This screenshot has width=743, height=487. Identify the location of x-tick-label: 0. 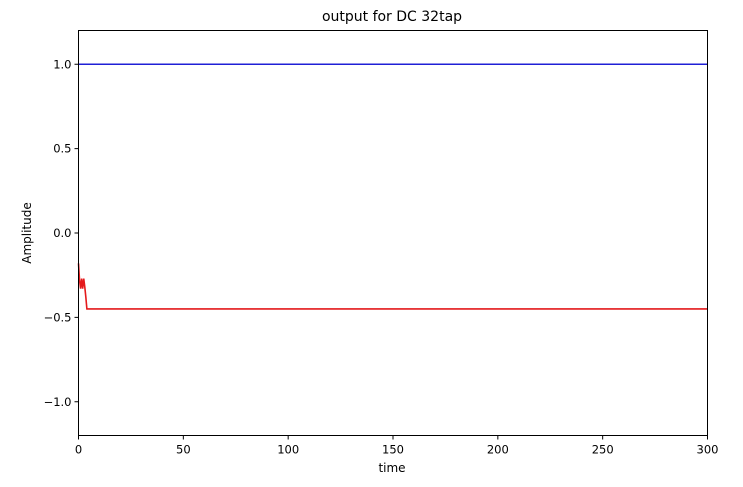
(78, 450).